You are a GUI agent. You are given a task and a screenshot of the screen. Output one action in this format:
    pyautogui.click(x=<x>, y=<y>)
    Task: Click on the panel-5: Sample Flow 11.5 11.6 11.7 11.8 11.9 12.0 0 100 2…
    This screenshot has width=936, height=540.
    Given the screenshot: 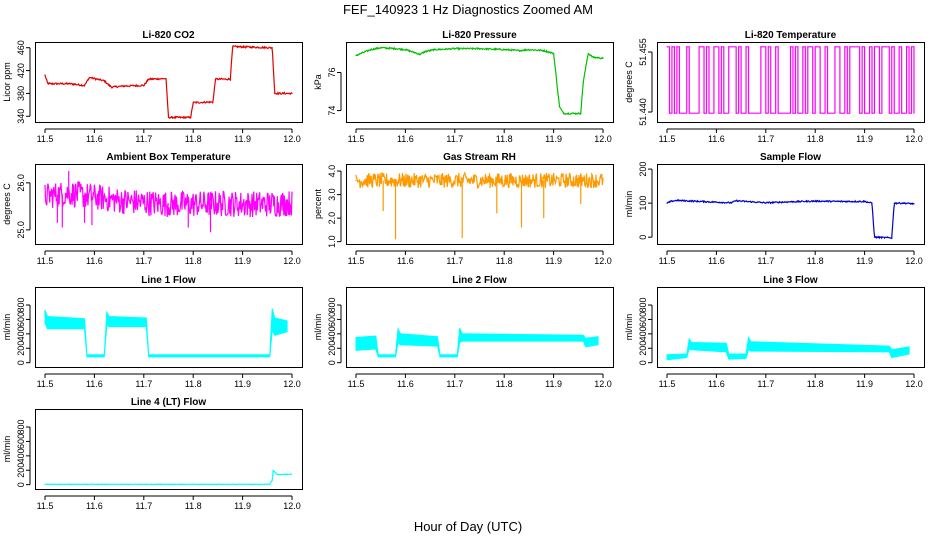 What is the action you would take?
    pyautogui.click(x=774, y=209)
    